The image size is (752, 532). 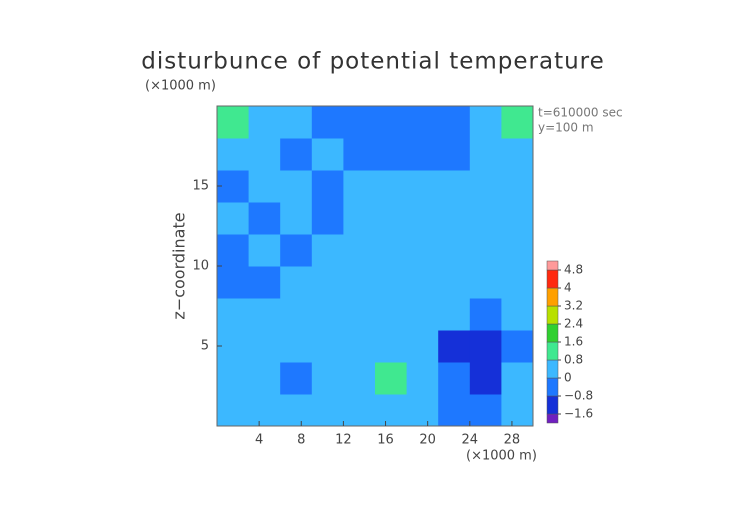 I want to click on chart-title: disturbunce of potential temperature, so click(x=373, y=62).